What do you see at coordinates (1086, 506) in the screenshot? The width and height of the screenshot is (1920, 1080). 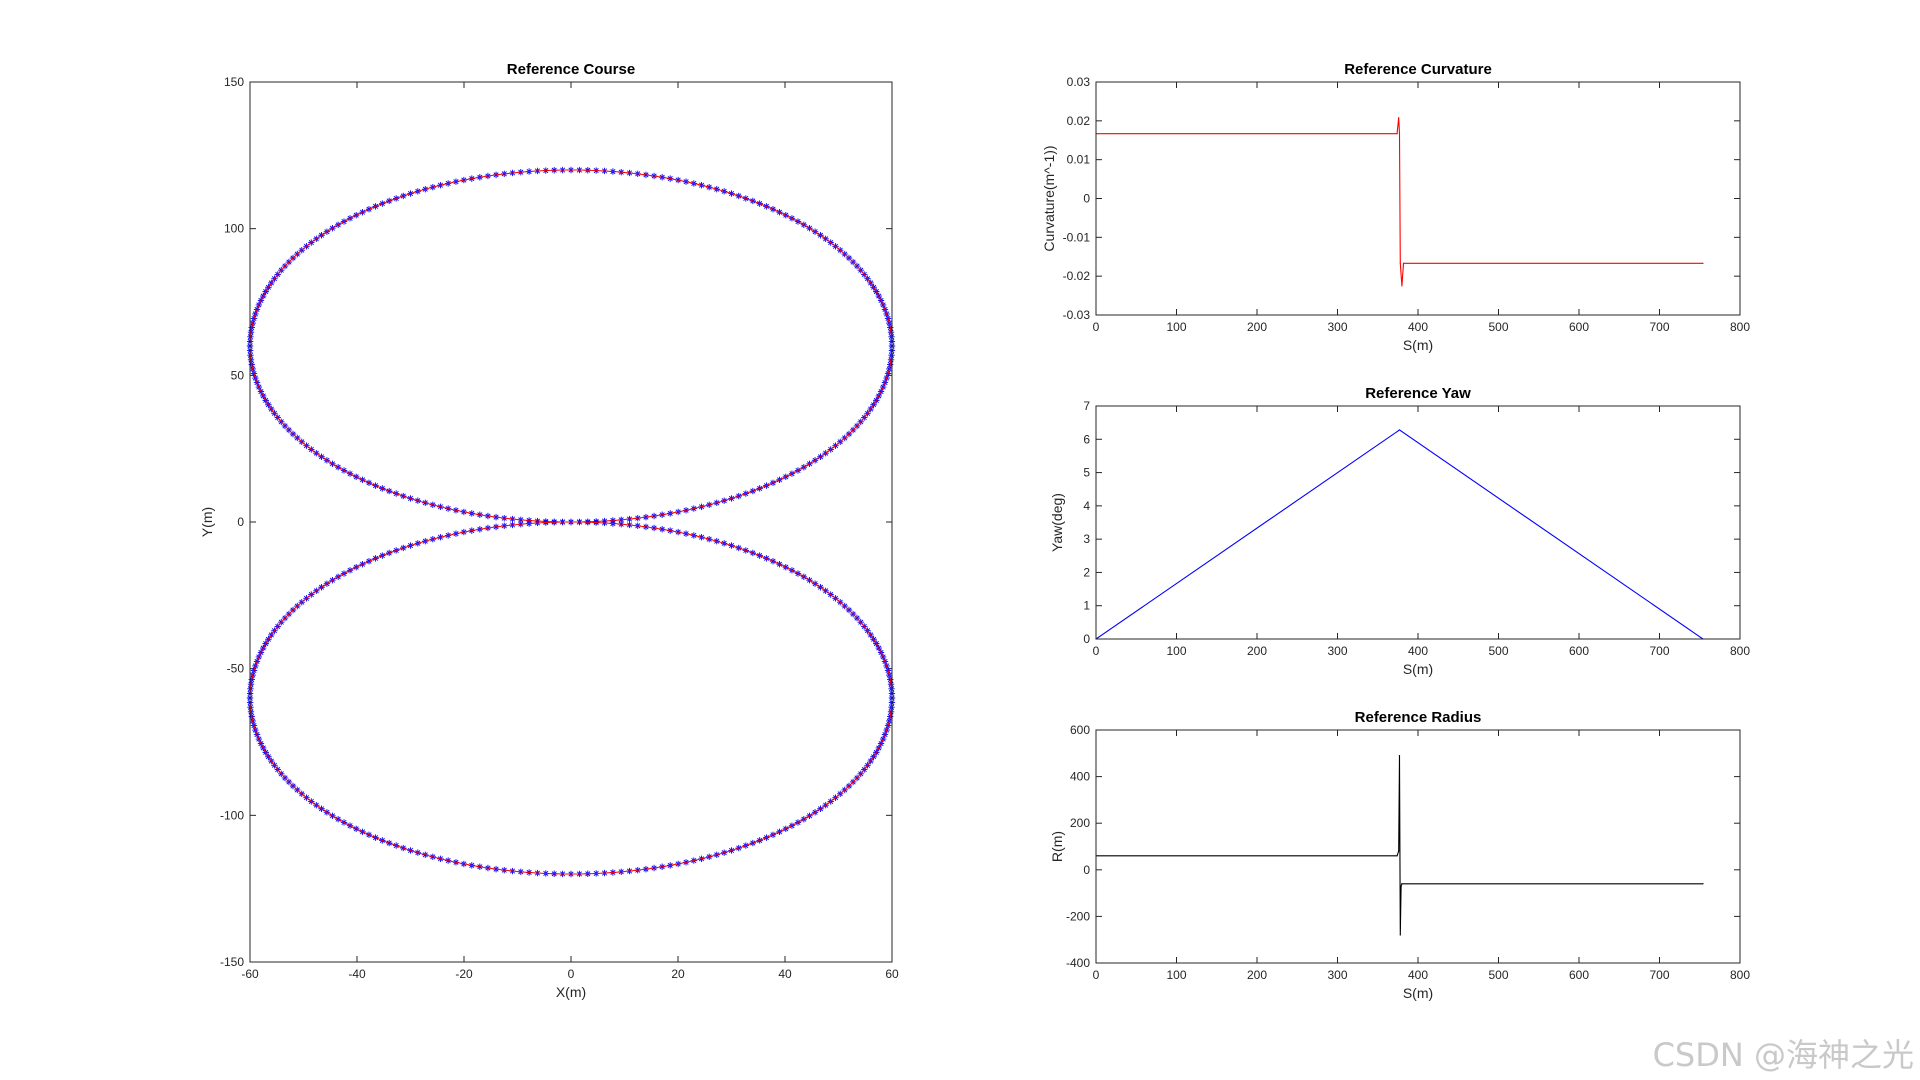 I see `y-tick-label: 4` at bounding box center [1086, 506].